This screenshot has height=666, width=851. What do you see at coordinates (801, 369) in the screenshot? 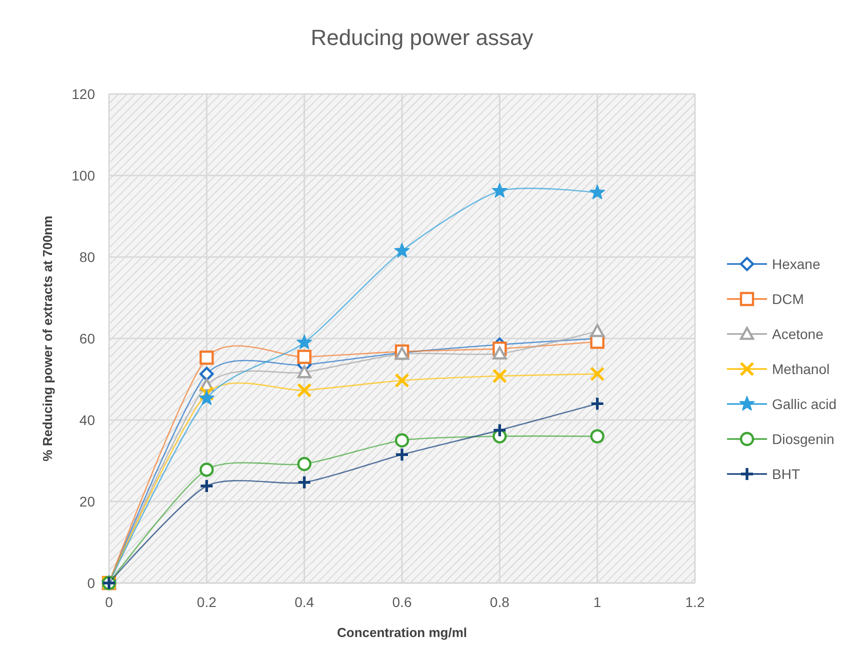
I see `legend-label: Methanol` at bounding box center [801, 369].